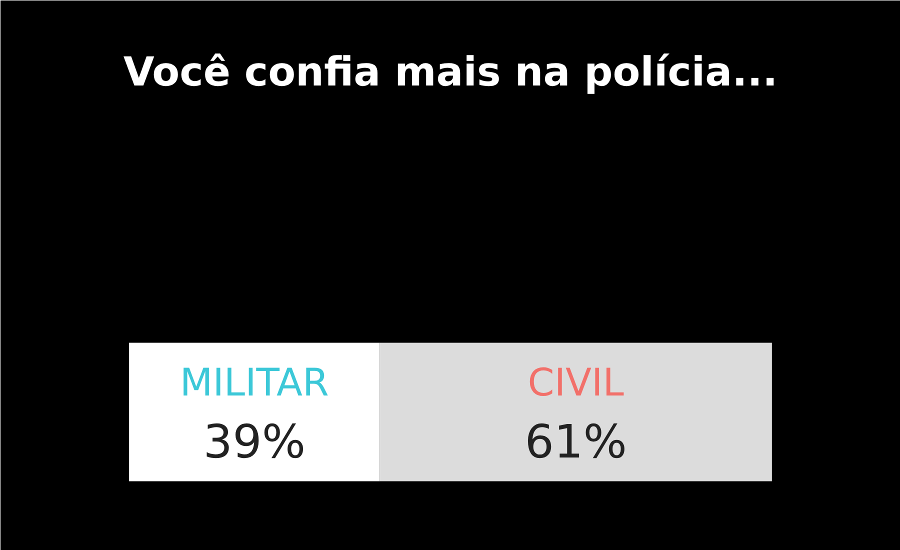  Describe the element at coordinates (575, 441) in the screenshot. I see `data-label: 61%` at that location.